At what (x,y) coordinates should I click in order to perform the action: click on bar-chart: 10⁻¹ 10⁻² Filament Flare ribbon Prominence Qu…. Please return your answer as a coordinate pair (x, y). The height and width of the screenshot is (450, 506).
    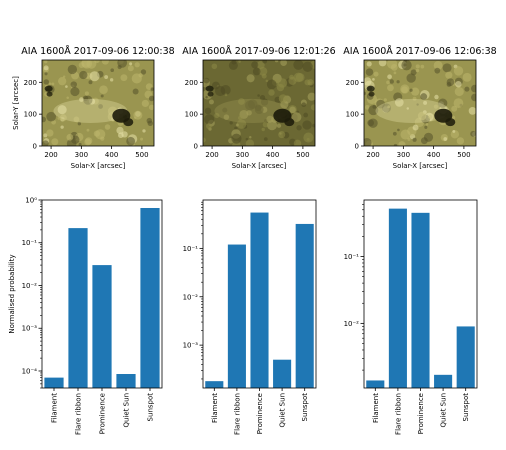
    Looking at the image, I should click on (411, 317).